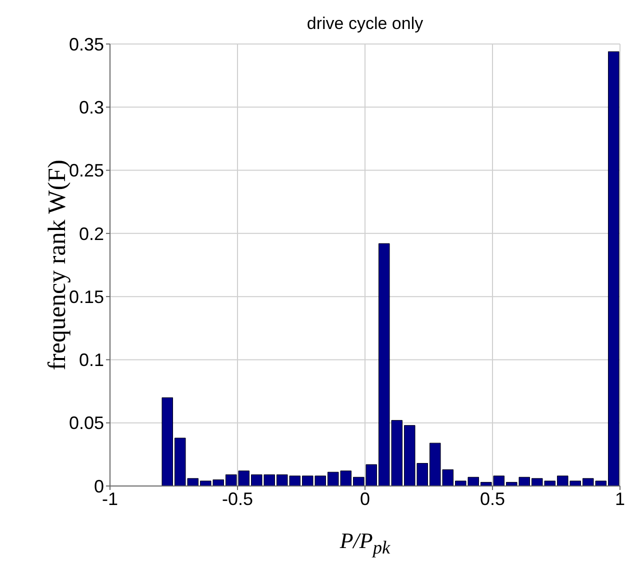 This screenshot has width=642, height=572. What do you see at coordinates (365, 544) in the screenshot?
I see `x-axis-title: P/P$_{pk}$` at bounding box center [365, 544].